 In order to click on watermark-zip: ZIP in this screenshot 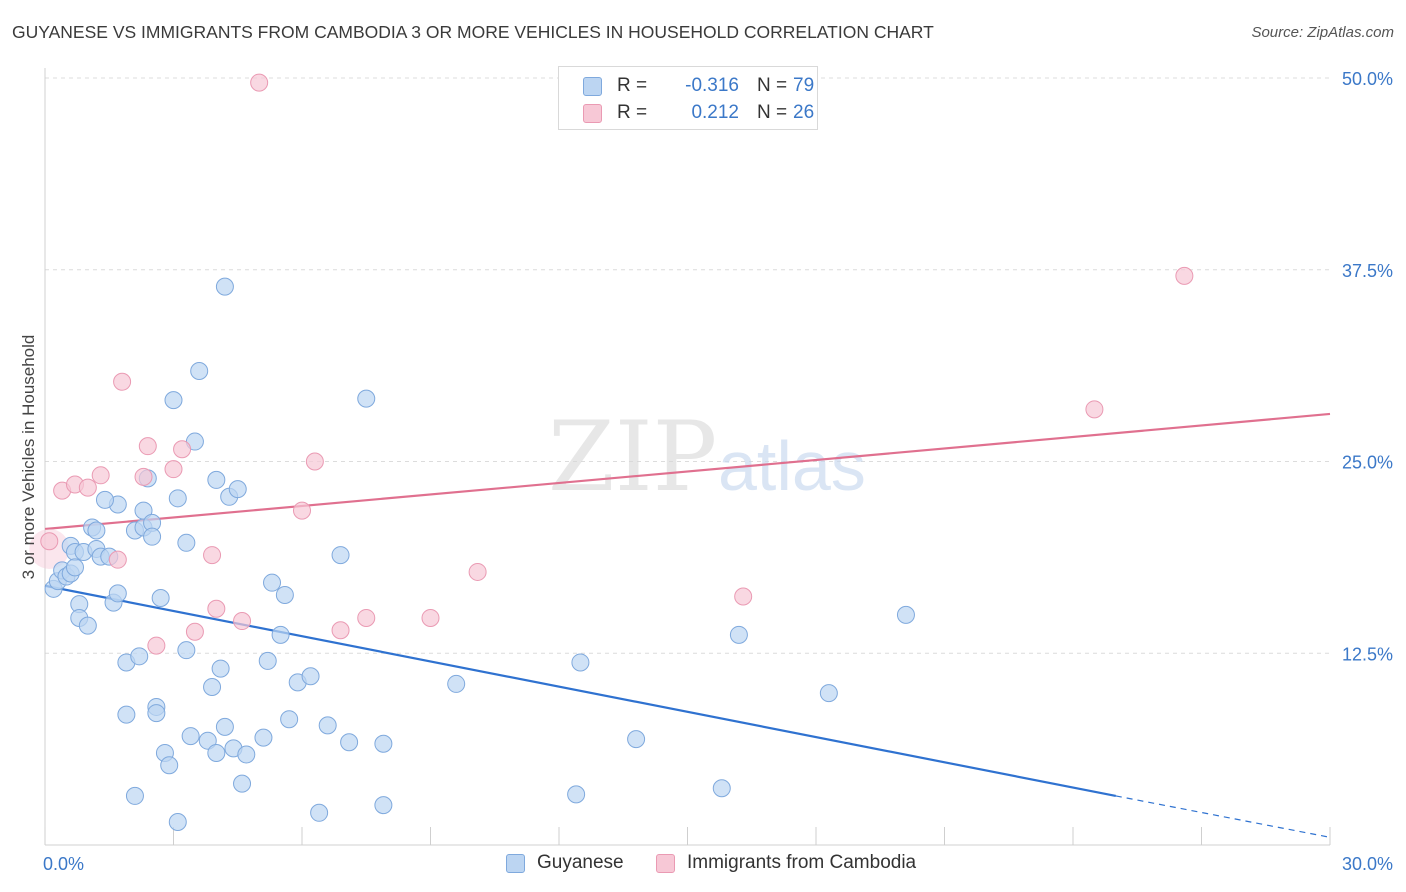, I will do `click(632, 457)`.